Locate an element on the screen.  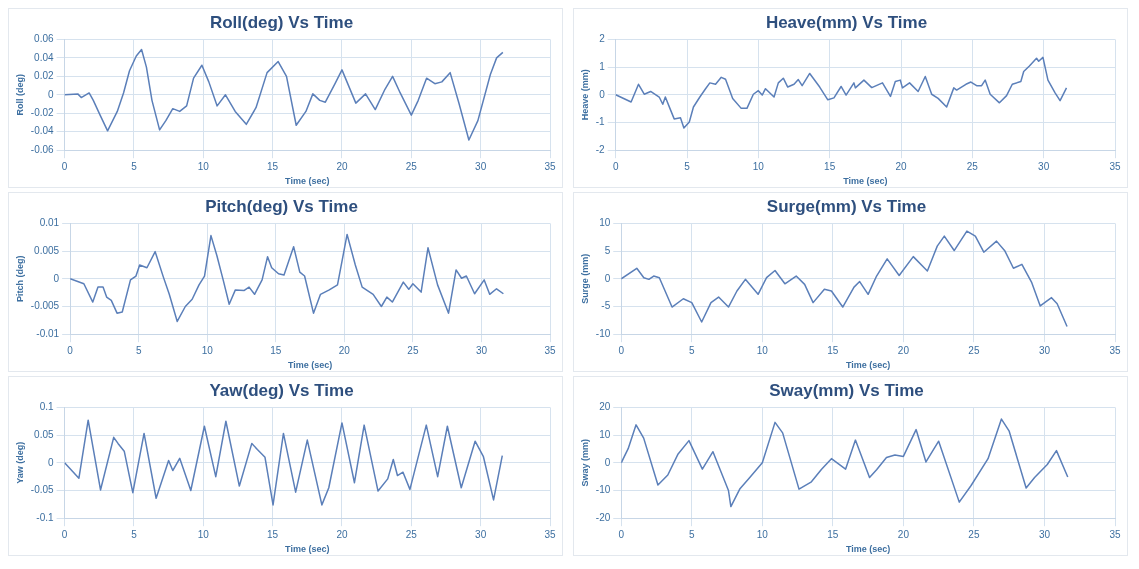
y-tick-label: -0.04 is located at coordinates (42, 131).